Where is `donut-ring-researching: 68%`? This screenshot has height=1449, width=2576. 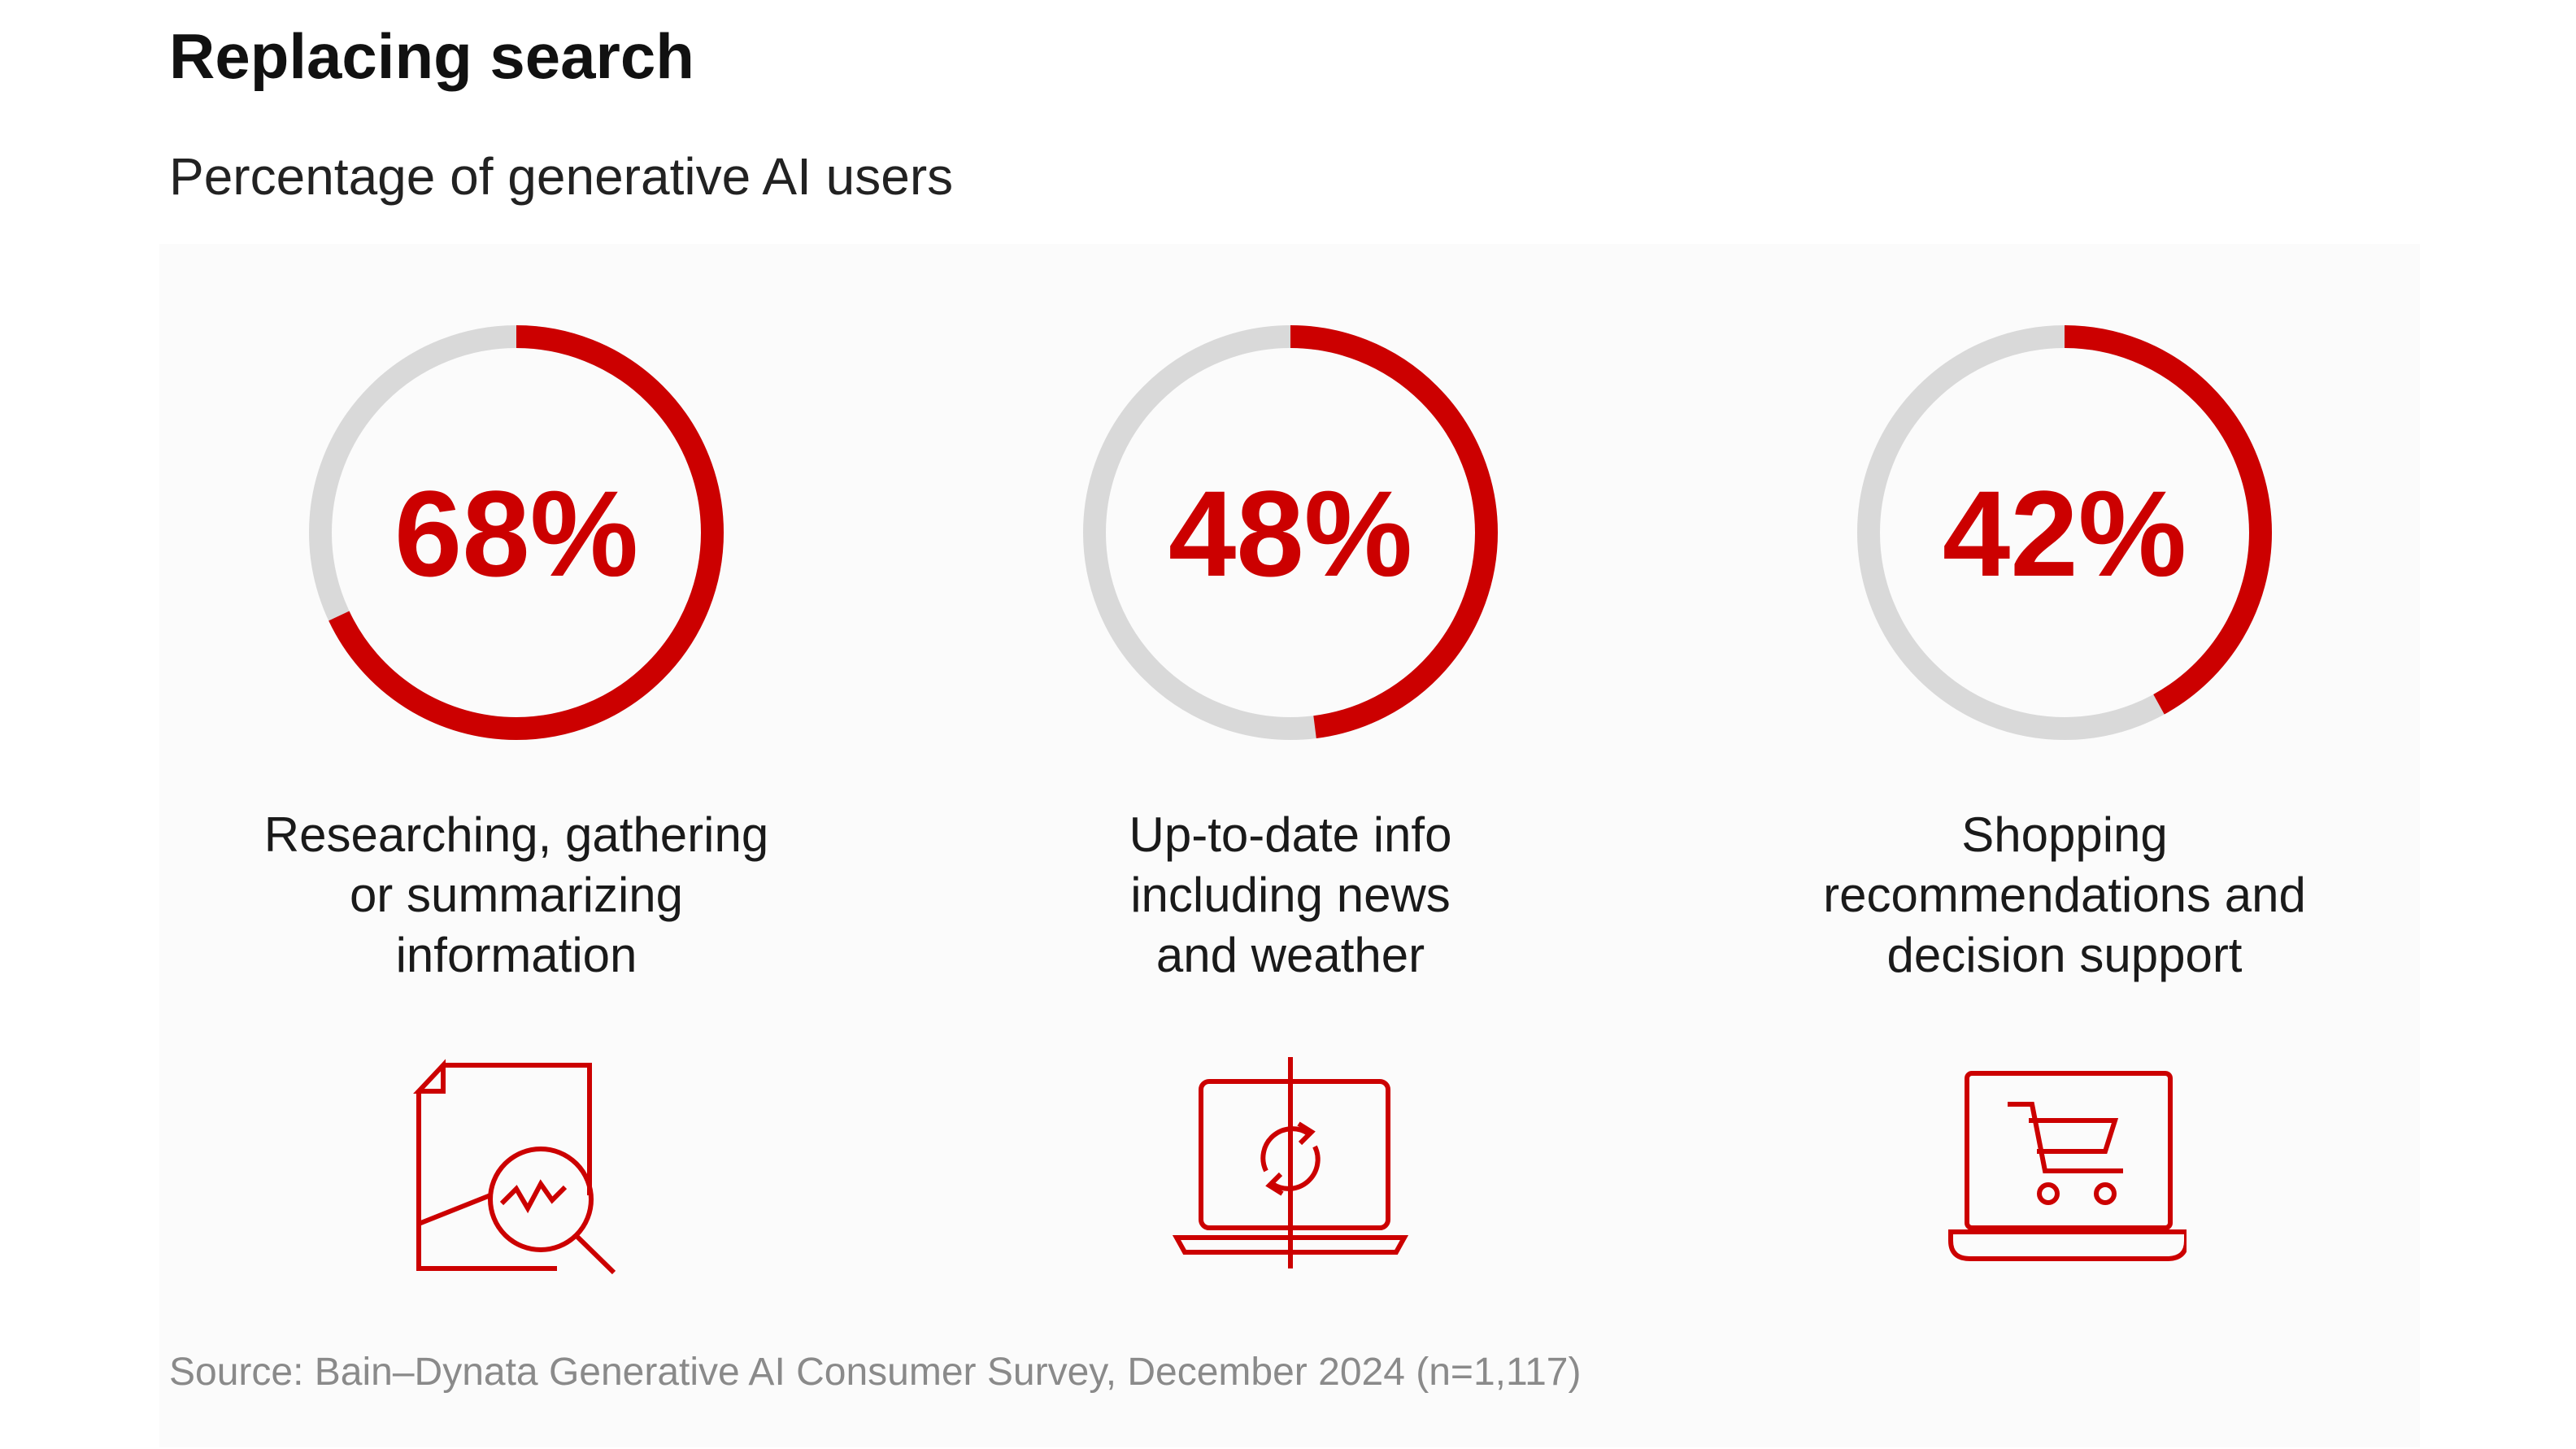 donut-ring-researching: 68% is located at coordinates (516, 532).